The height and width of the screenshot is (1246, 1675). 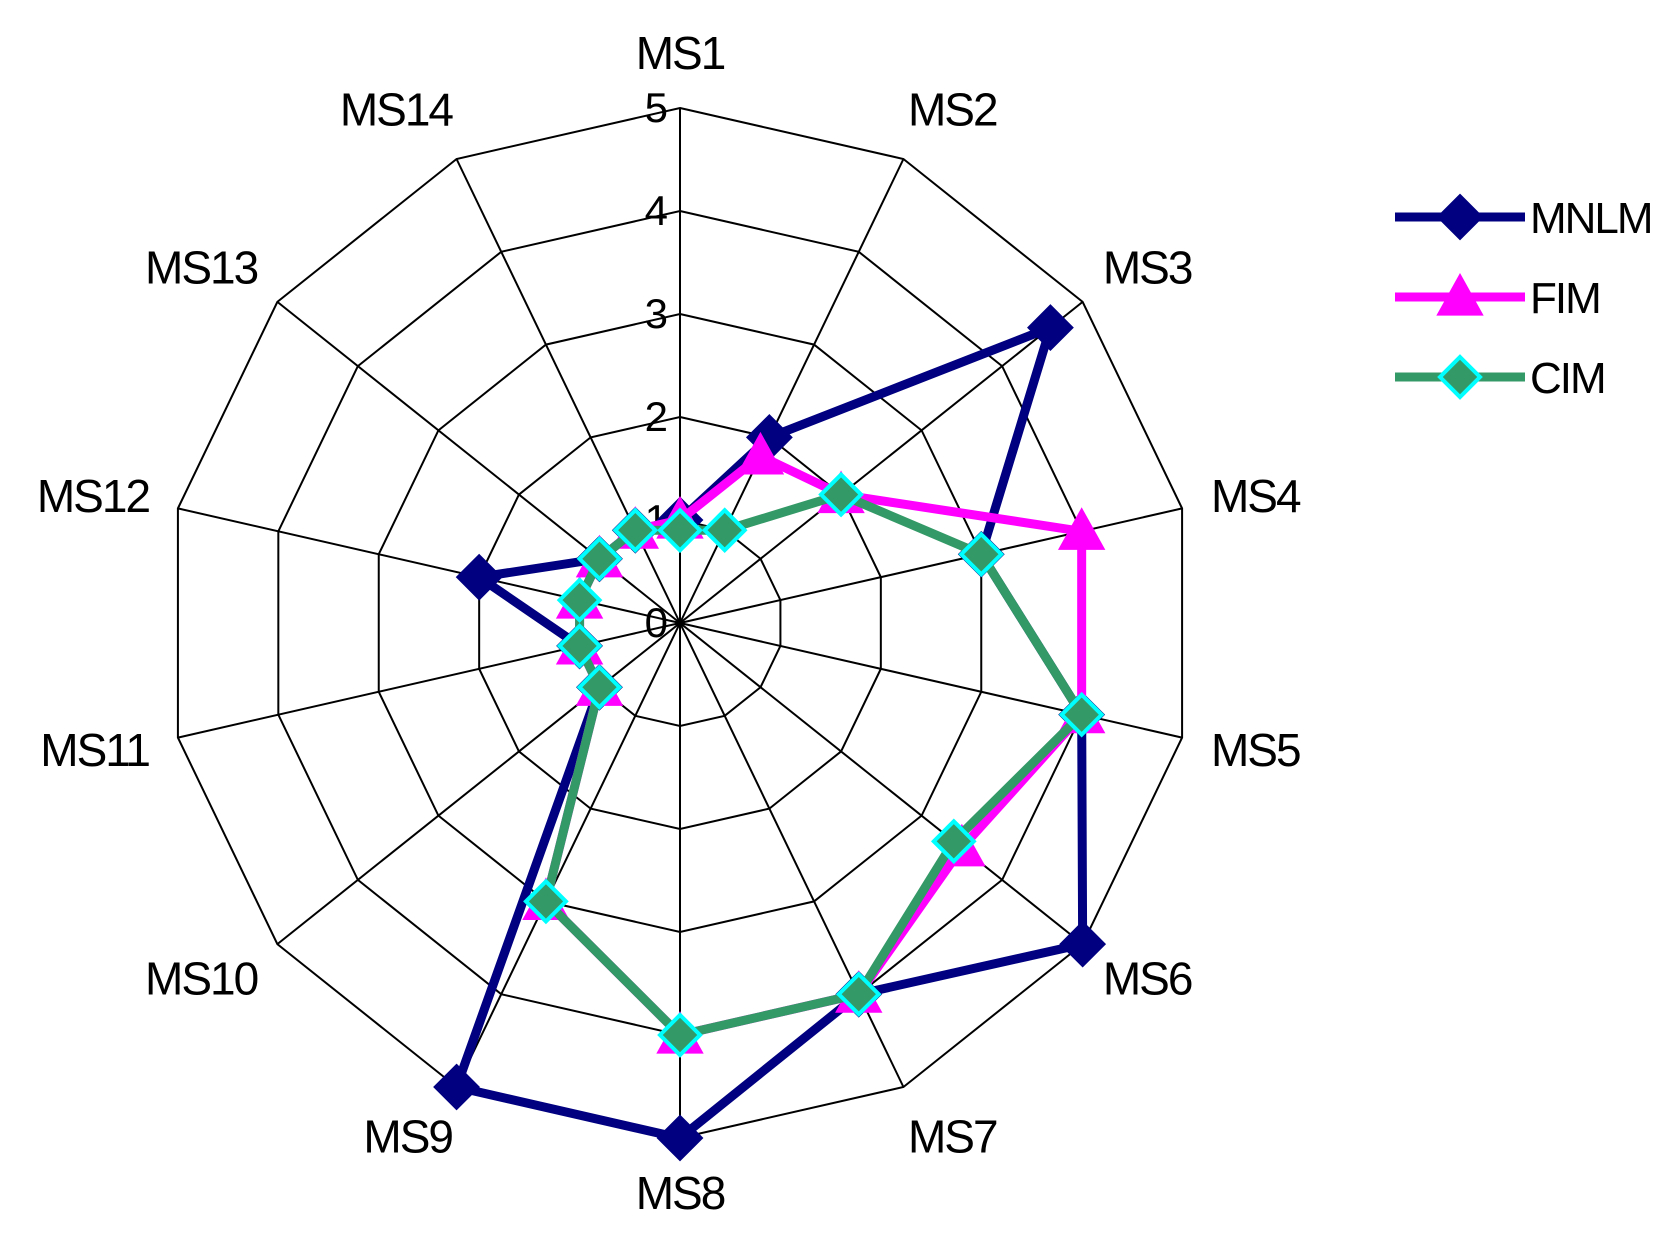 I want to click on tick-label: 0, so click(x=656, y=622).